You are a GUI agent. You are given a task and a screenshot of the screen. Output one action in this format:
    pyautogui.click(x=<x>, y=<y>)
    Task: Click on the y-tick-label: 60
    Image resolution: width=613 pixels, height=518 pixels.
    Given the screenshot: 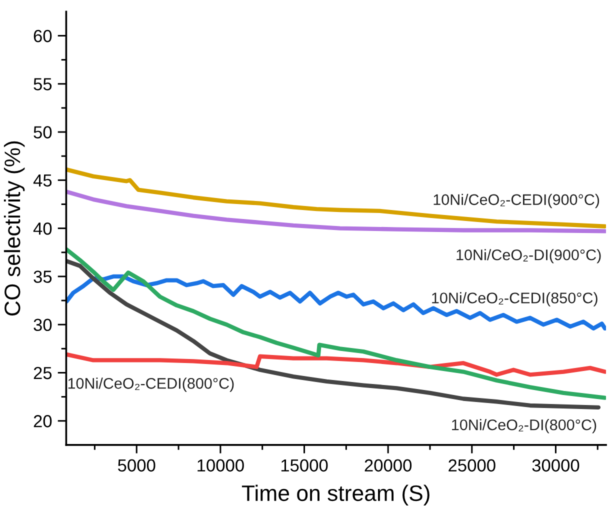 What is the action you would take?
    pyautogui.click(x=43, y=36)
    